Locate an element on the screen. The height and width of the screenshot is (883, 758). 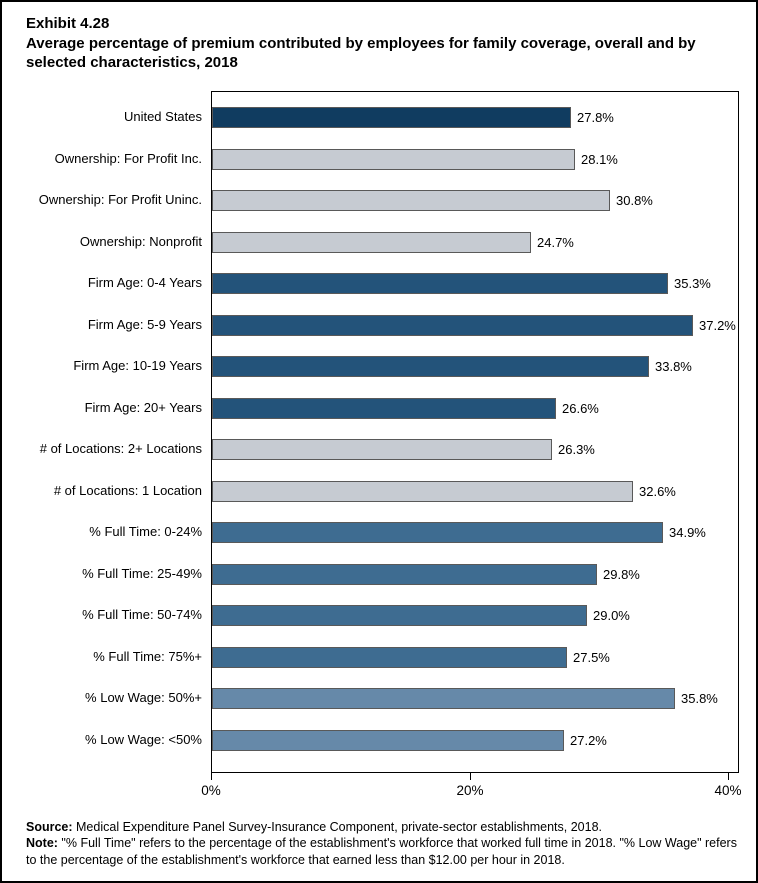
value-label: 27.2% is located at coordinates (588, 740).